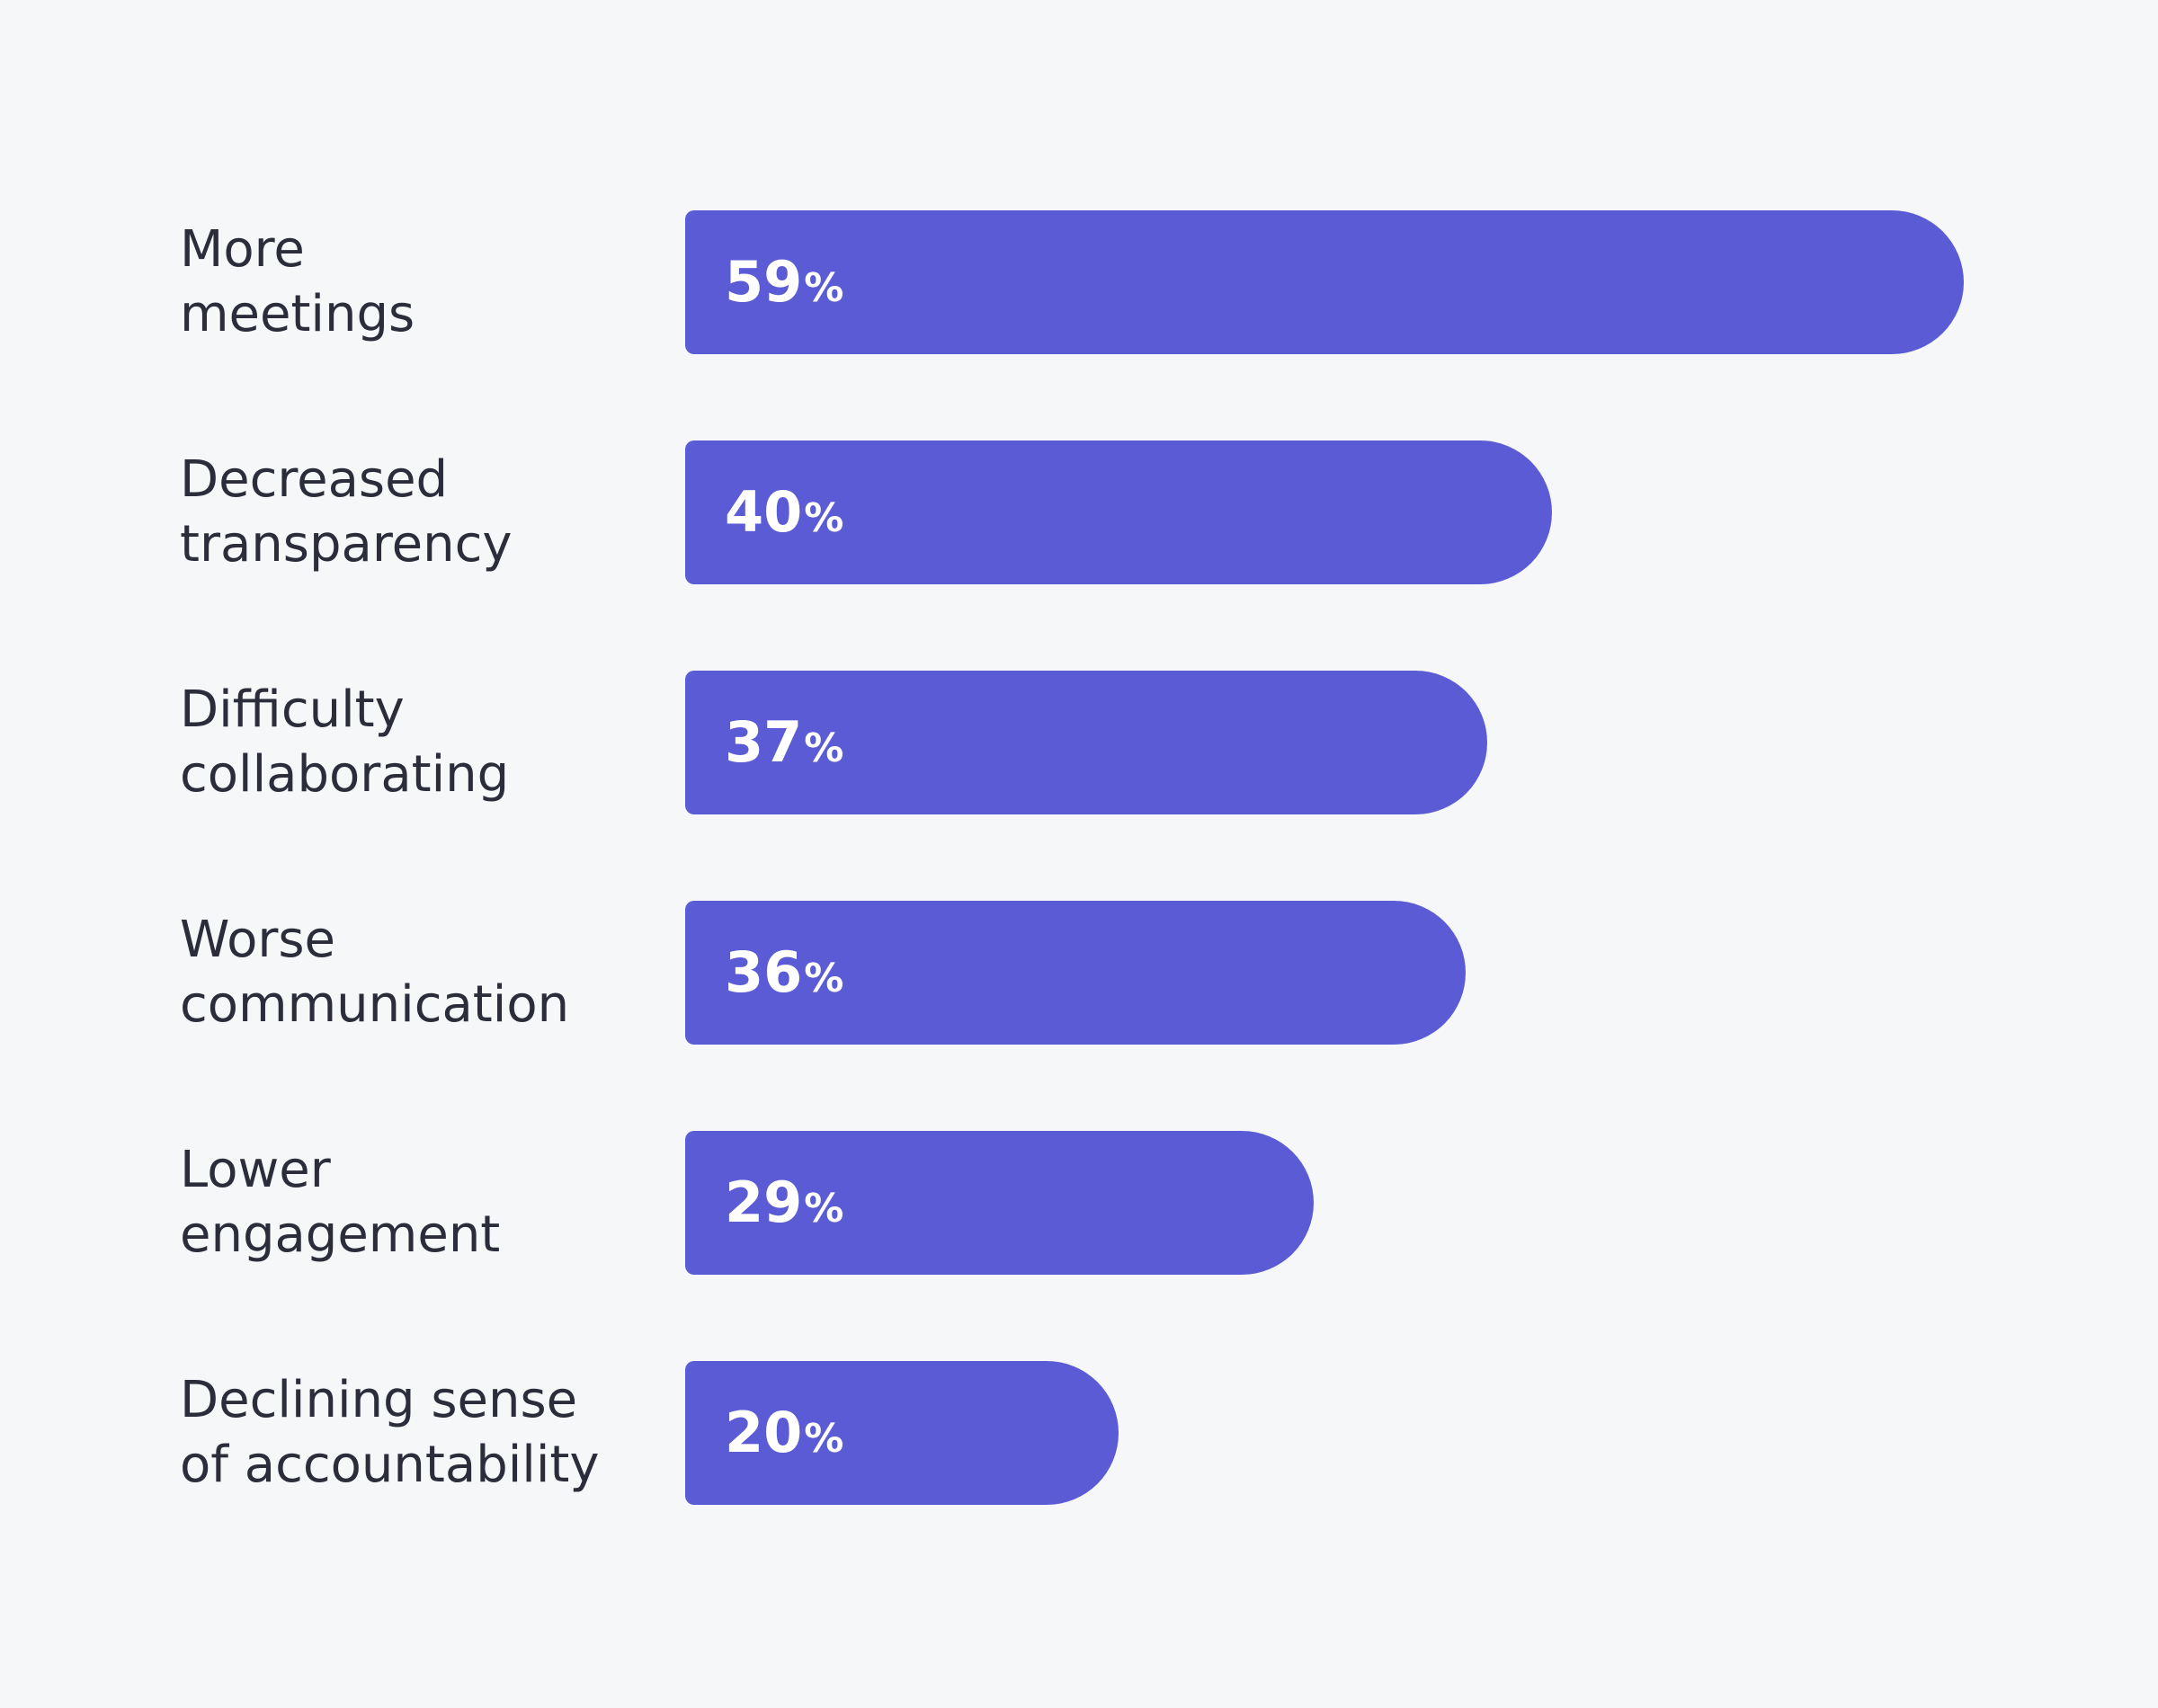  What do you see at coordinates (764, 972) in the screenshot?
I see `bar-value-number: 36` at bounding box center [764, 972].